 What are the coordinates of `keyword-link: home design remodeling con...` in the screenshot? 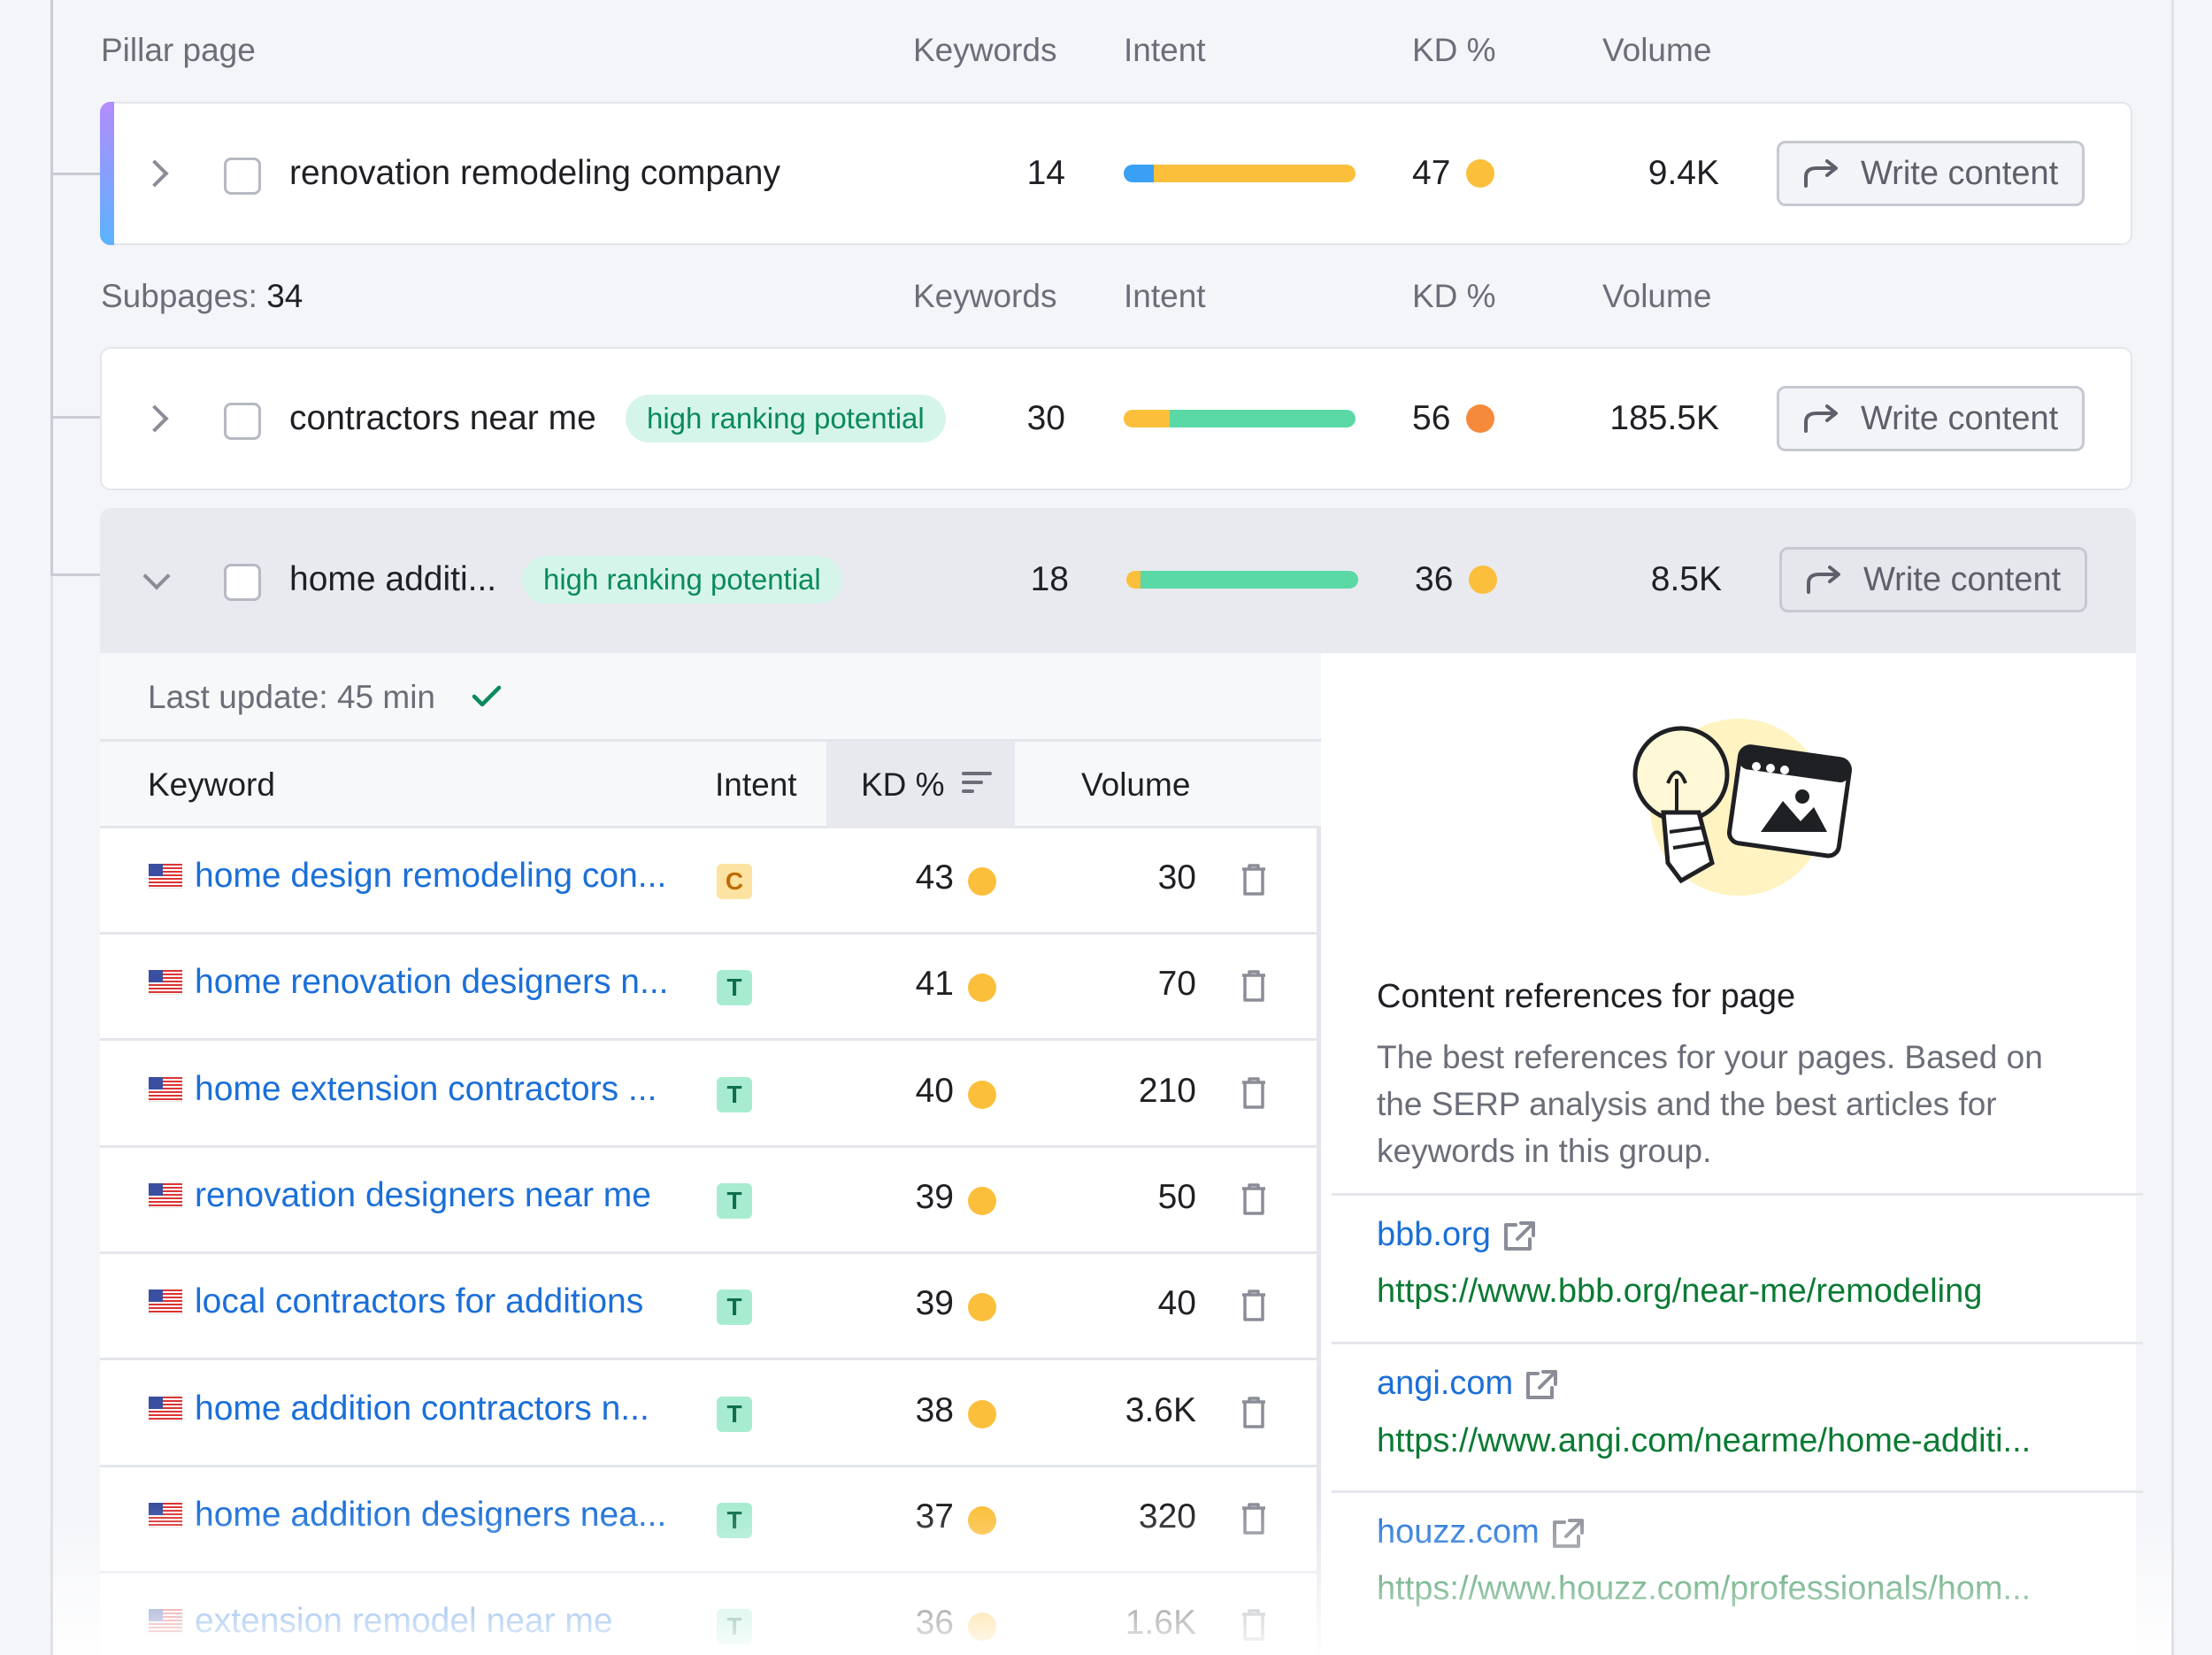 It's located at (431, 876).